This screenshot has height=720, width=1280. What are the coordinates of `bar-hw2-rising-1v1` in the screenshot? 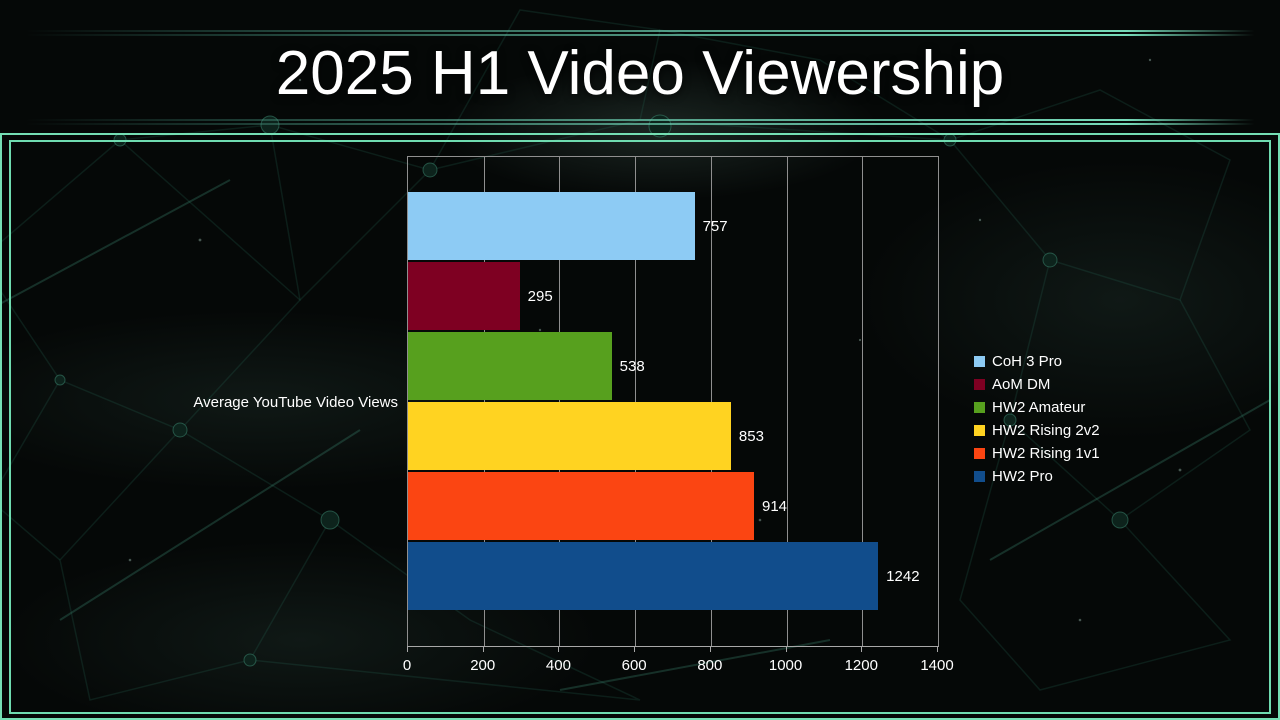 It's located at (581, 506).